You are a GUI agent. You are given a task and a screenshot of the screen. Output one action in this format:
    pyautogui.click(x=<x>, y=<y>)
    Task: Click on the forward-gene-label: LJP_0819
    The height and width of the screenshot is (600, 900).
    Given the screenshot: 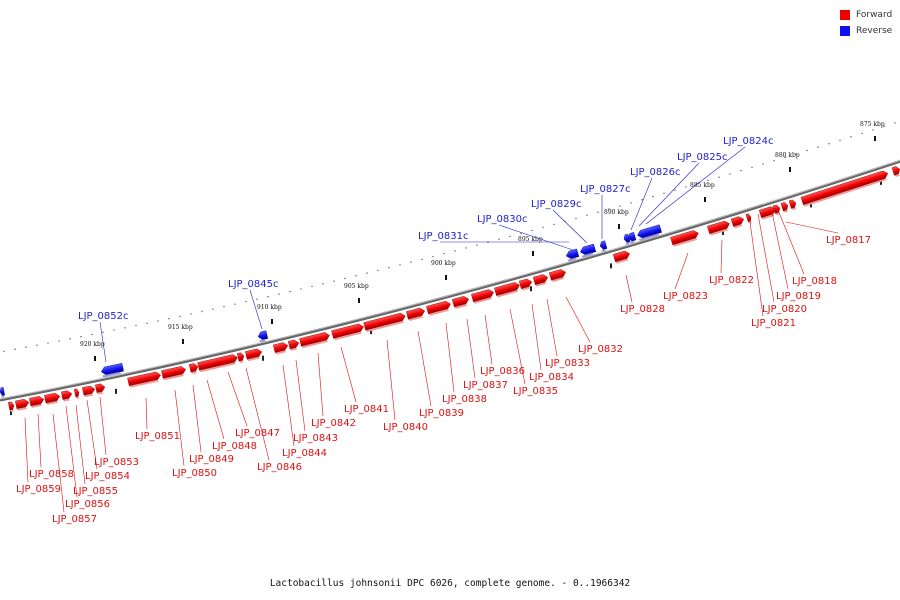 What is the action you would take?
    pyautogui.click(x=798, y=296)
    